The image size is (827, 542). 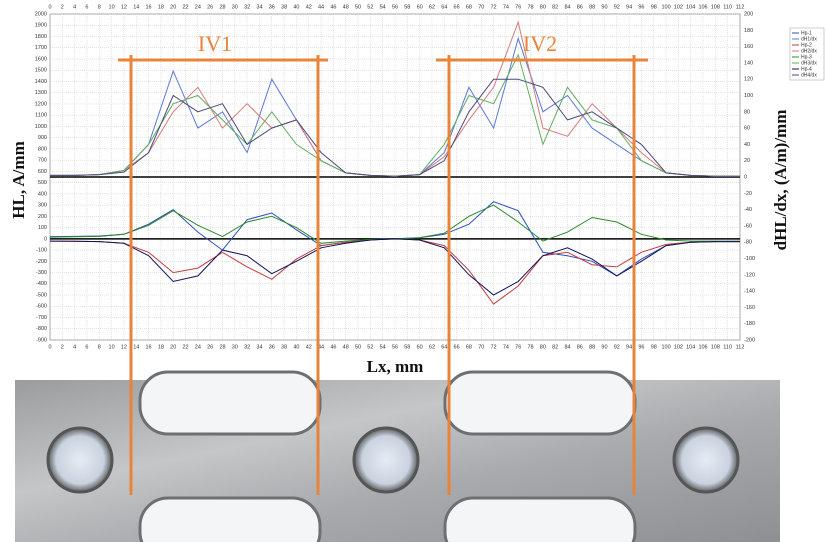 What do you see at coordinates (592, 347) in the screenshot?
I see `x-tick-label: 88` at bounding box center [592, 347].